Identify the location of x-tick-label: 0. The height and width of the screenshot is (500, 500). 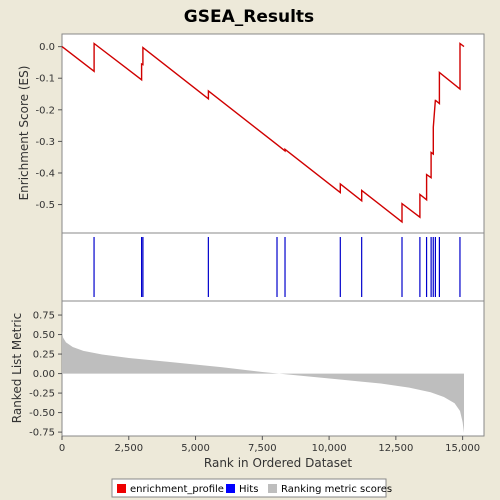
(62, 448).